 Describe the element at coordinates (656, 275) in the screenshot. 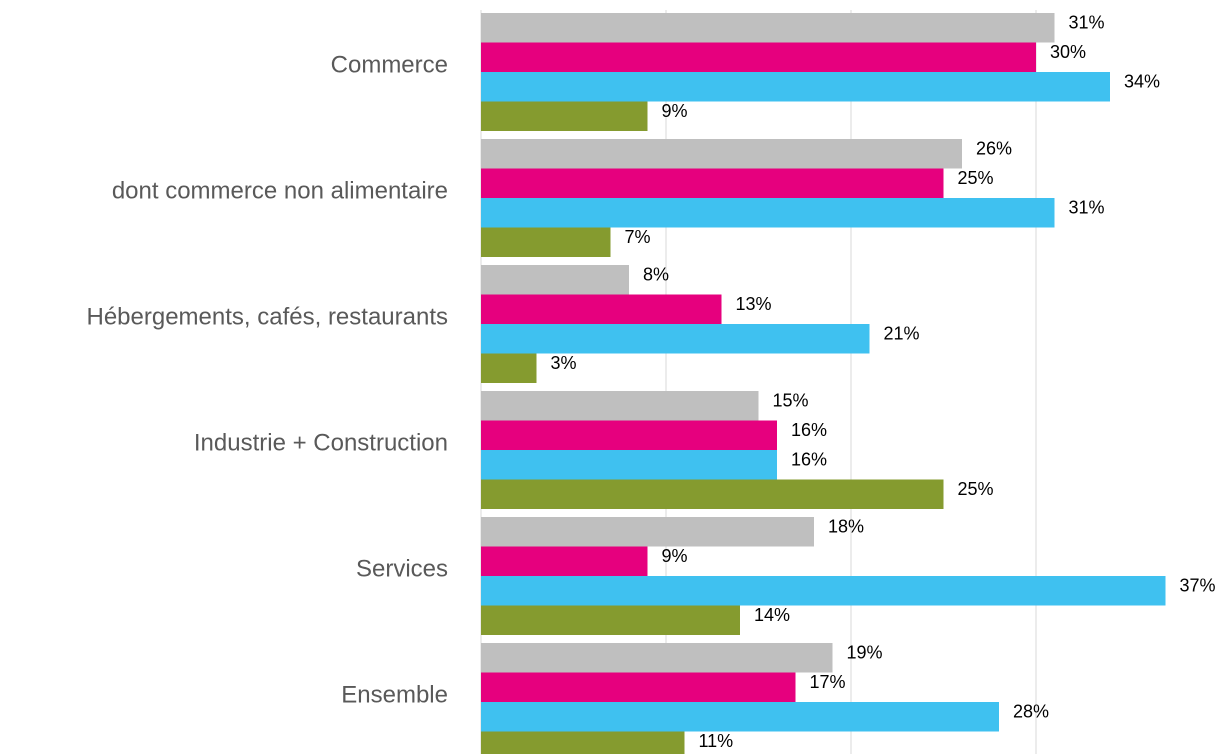

I see `value-label: 8%` at that location.